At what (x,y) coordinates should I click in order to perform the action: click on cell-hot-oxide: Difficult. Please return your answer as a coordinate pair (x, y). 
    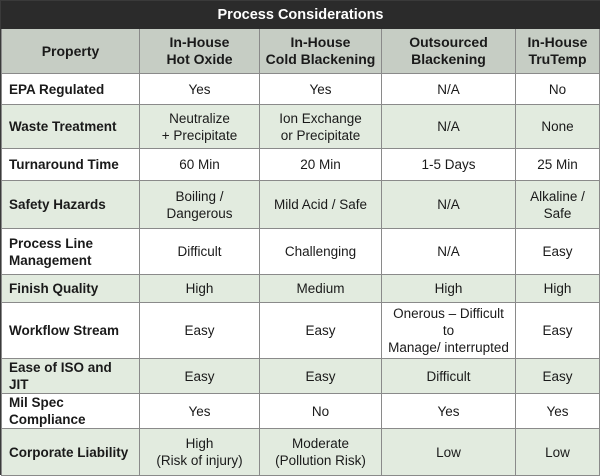
    Looking at the image, I should click on (199, 251).